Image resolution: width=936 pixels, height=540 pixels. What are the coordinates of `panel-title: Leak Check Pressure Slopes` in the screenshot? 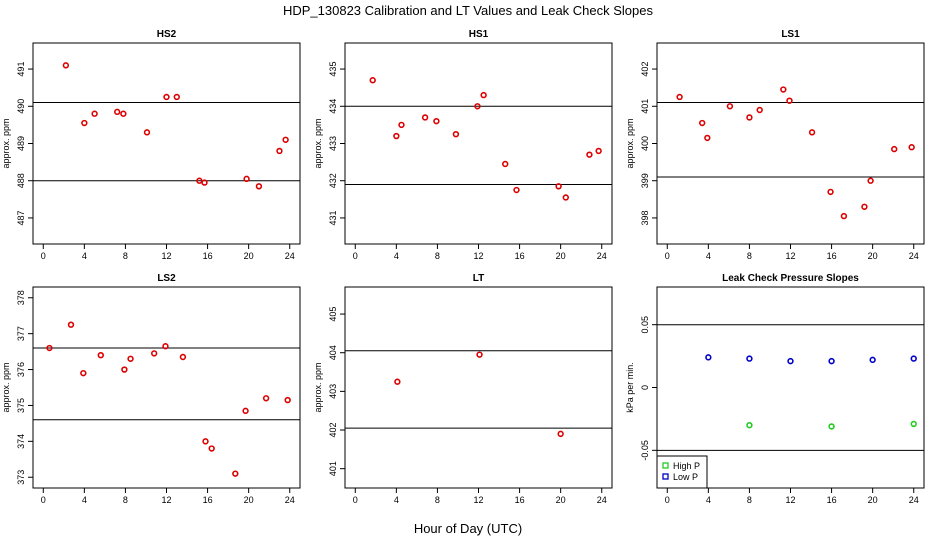 It's located at (790, 278).